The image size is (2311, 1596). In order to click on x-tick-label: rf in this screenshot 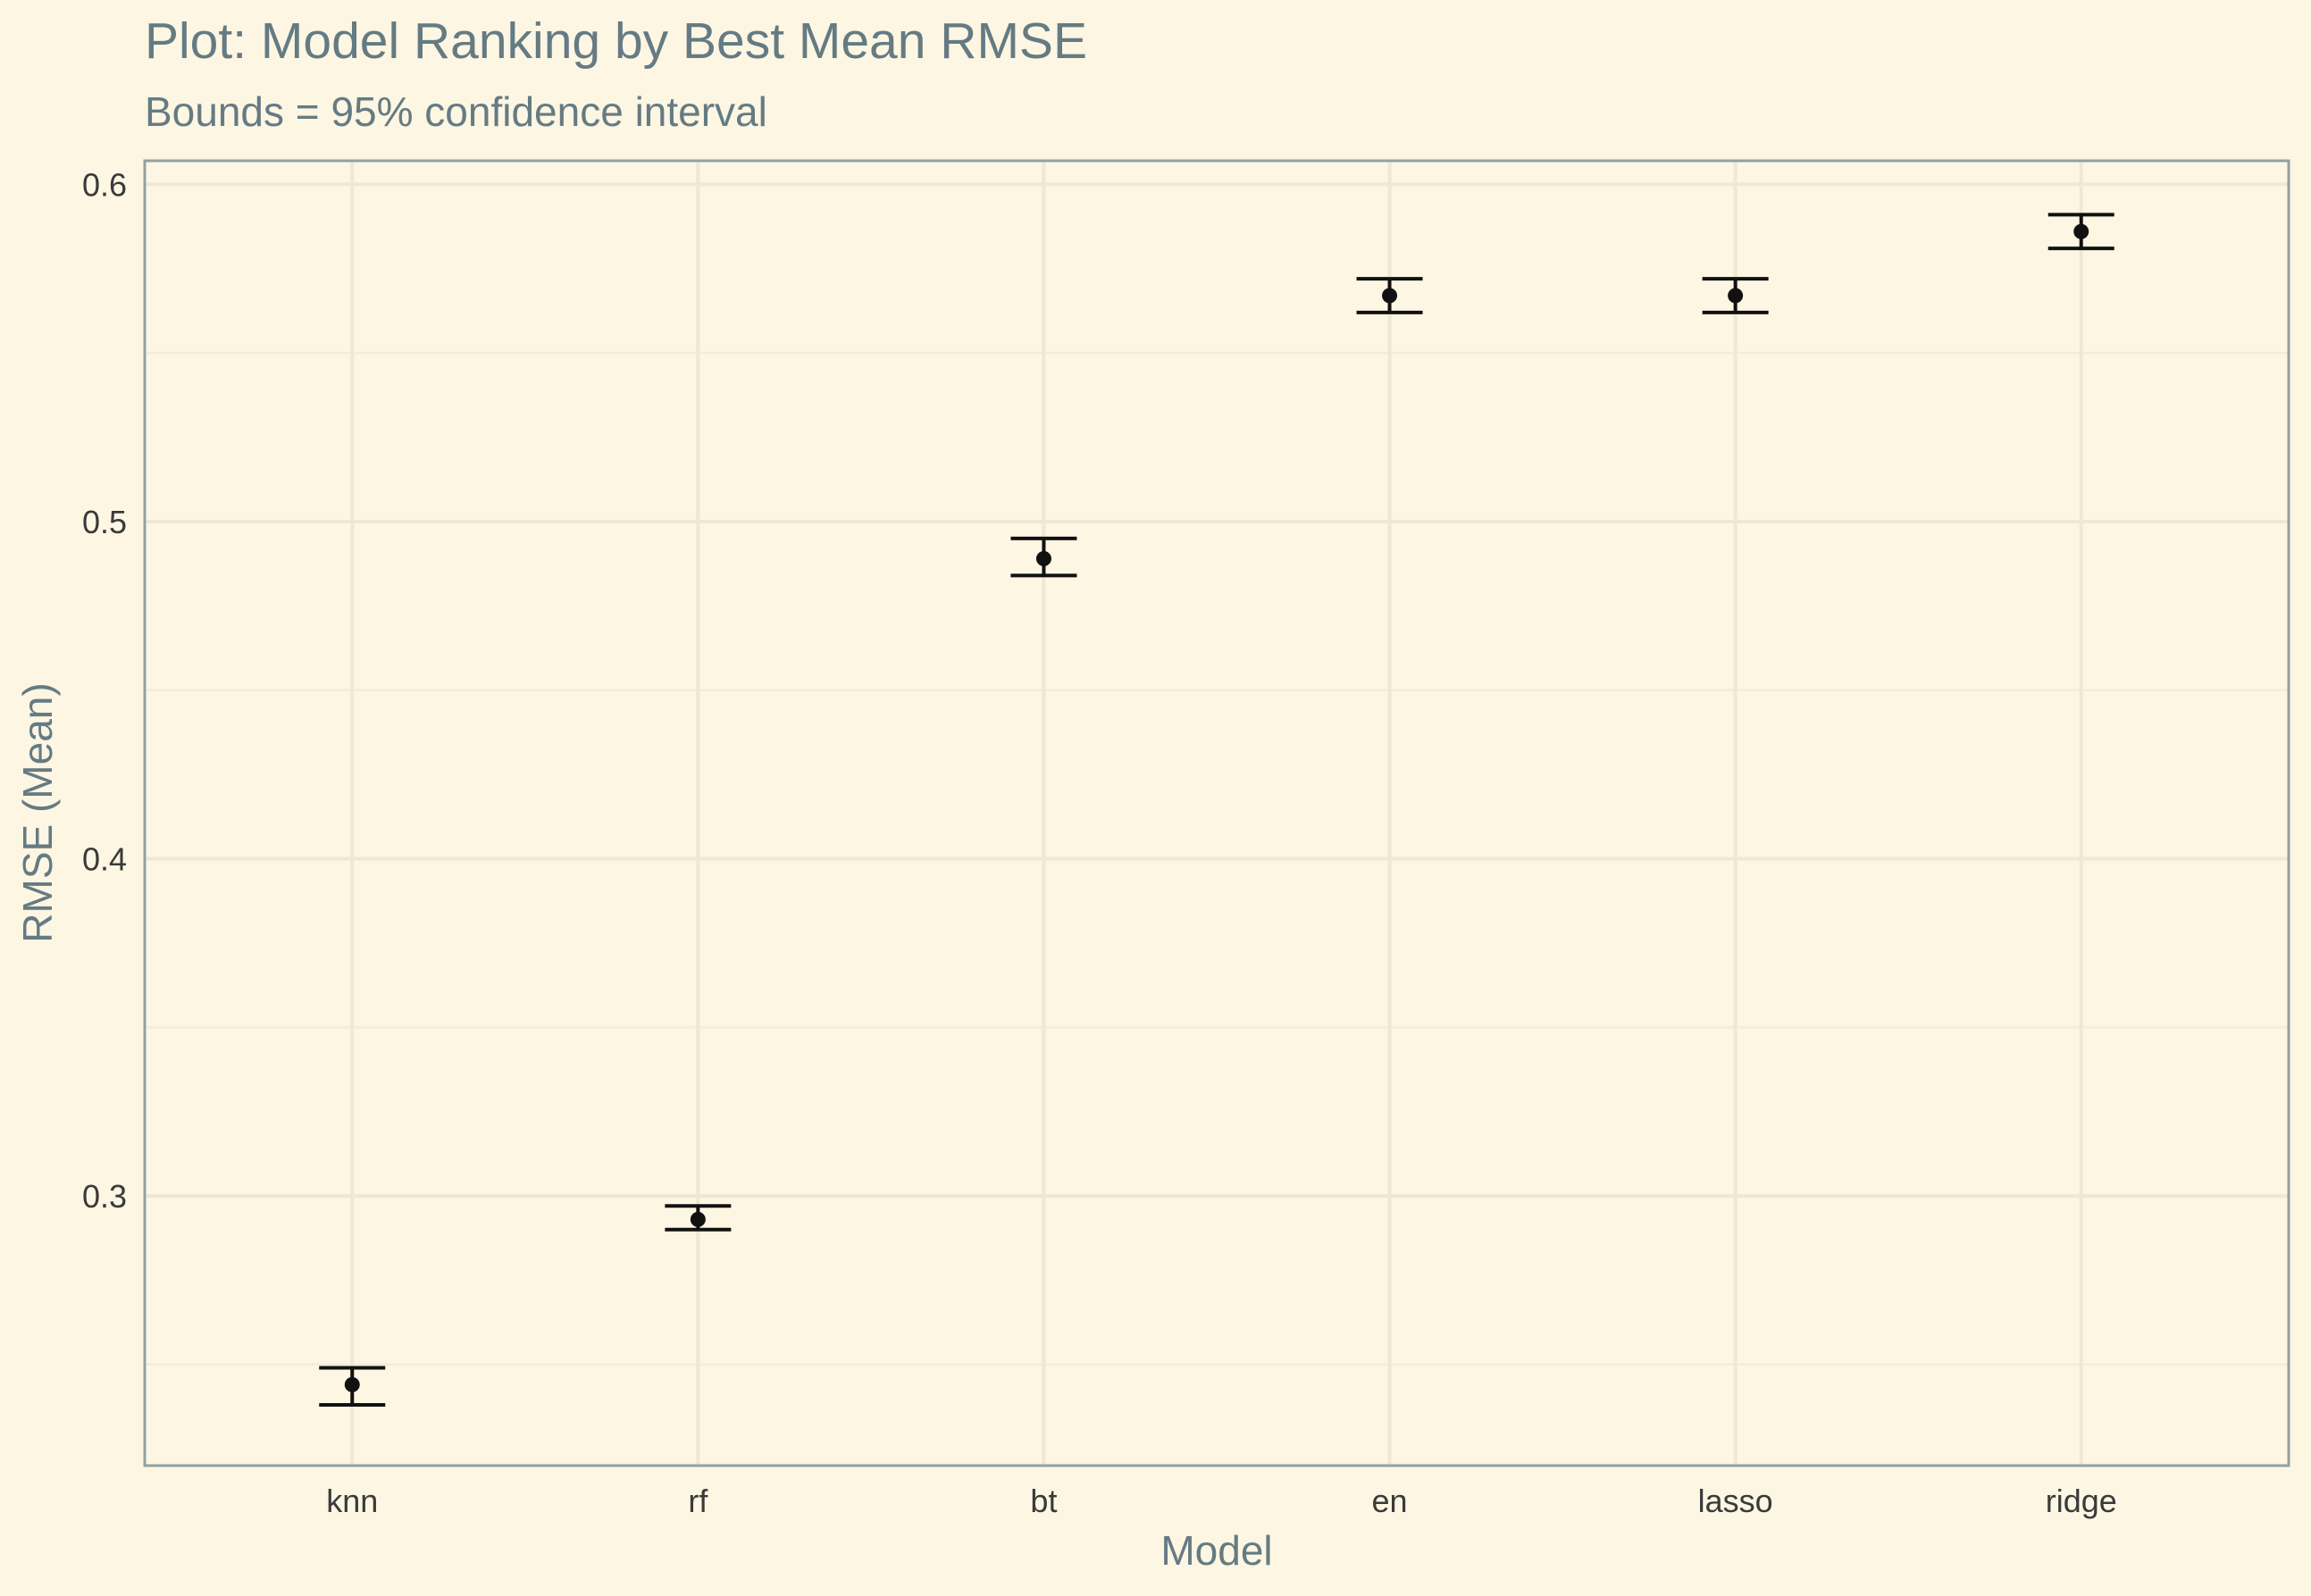, I will do `click(698, 1501)`.